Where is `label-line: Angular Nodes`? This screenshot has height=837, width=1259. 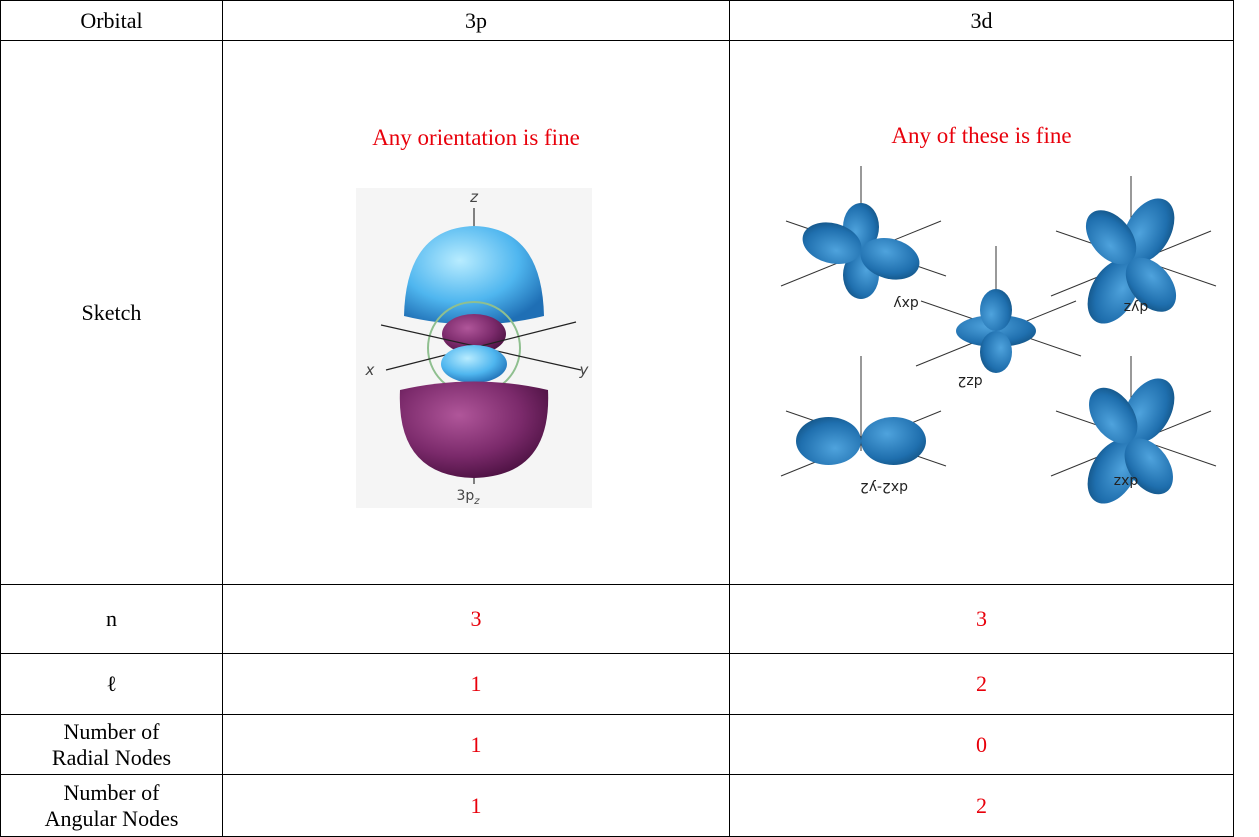 label-line: Angular Nodes is located at coordinates (111, 818).